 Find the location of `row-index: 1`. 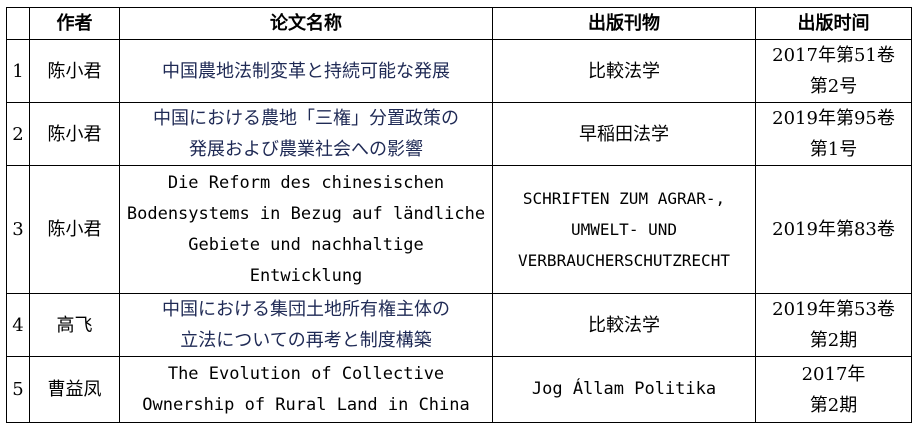

row-index: 1 is located at coordinates (18, 71).